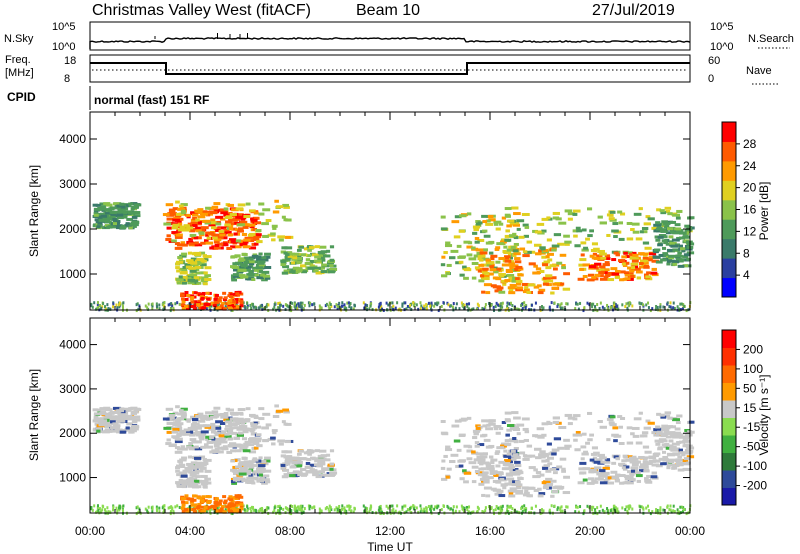 This screenshot has width=800, height=554. Describe the element at coordinates (390, 36) in the screenshot. I see `noise-panel-frame` at that location.